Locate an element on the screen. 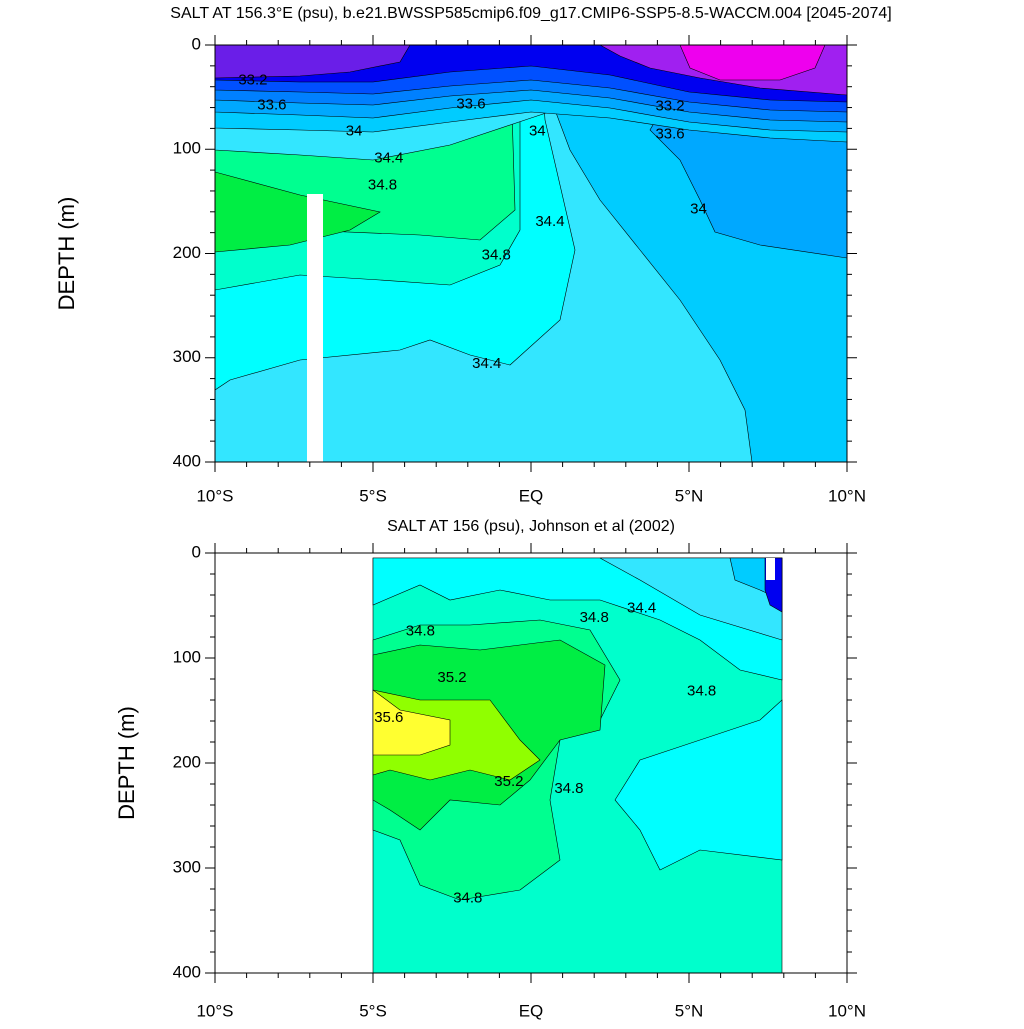  chart-title: SALT AT 156 (psu), Johnson et al (2002) is located at coordinates (531, 526).